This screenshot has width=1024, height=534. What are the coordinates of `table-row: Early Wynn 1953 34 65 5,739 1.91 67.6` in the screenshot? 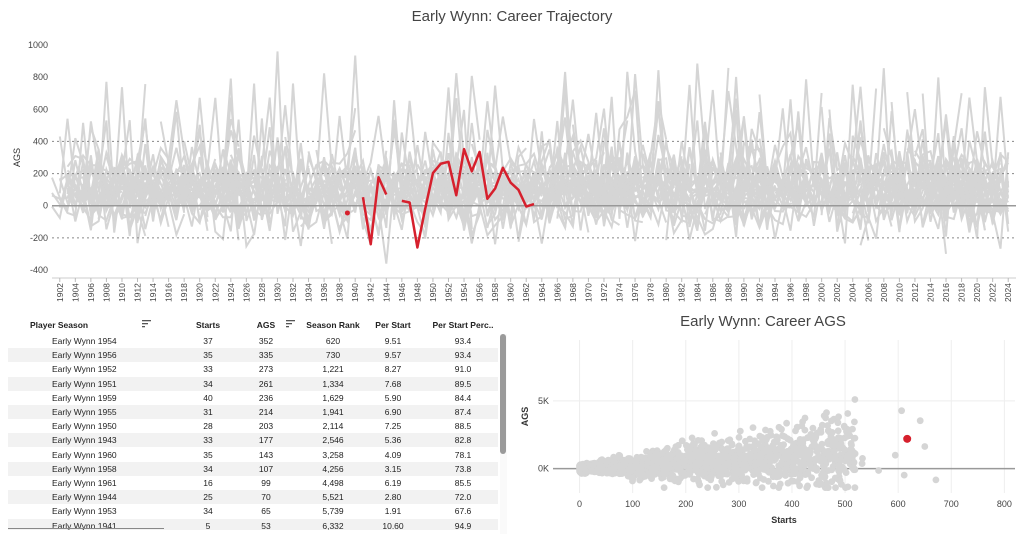 It's located at (253, 511).